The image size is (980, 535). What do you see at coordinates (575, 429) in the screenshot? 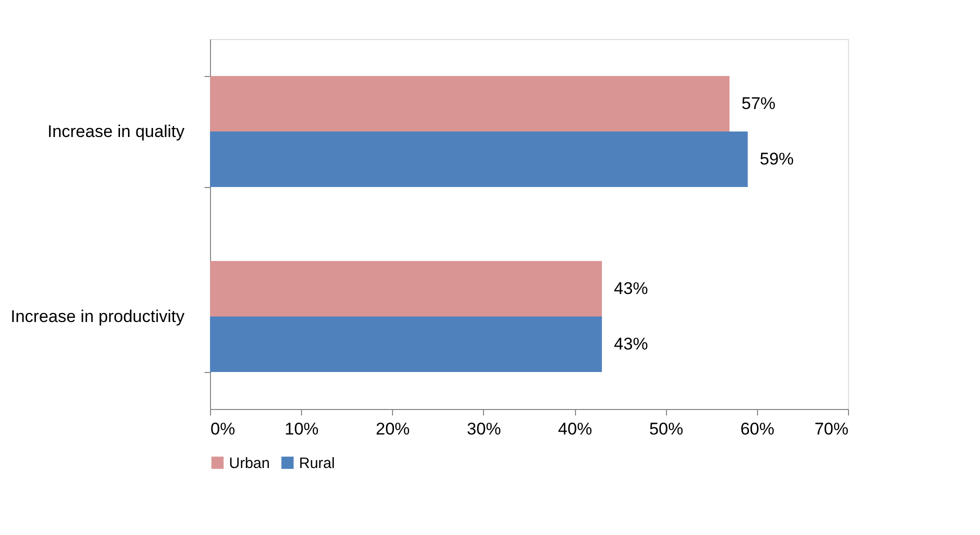
I see `x-tick-label: 40%` at bounding box center [575, 429].